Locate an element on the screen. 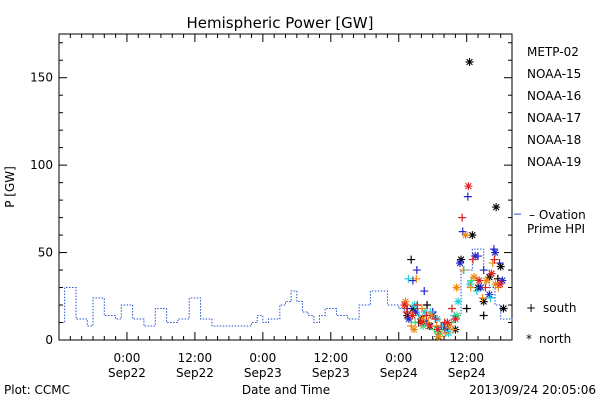 This screenshot has height=400, width=600. north-marker-symbol: * is located at coordinates (529, 339).